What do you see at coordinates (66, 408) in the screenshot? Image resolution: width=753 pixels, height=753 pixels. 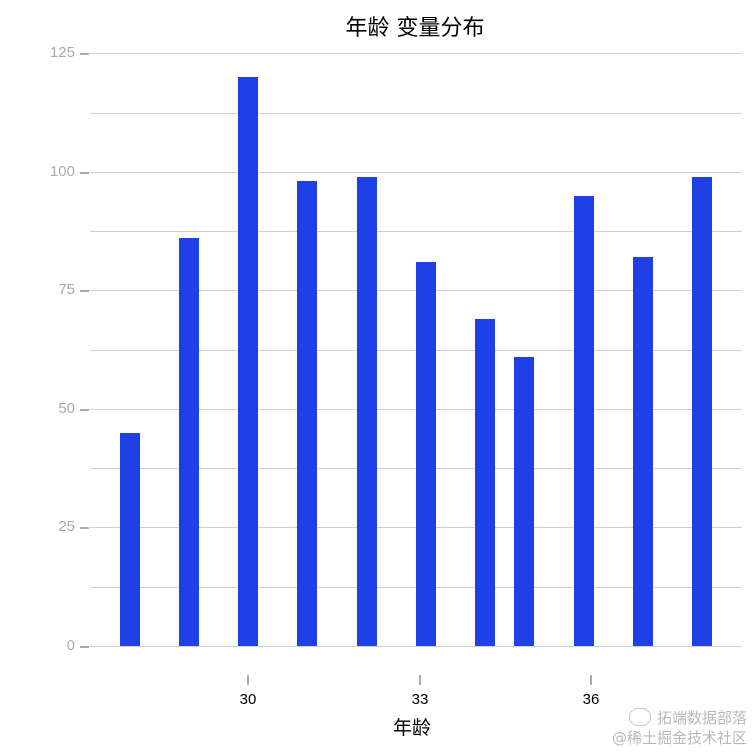 I see `y-tick-label: 50` at bounding box center [66, 408].